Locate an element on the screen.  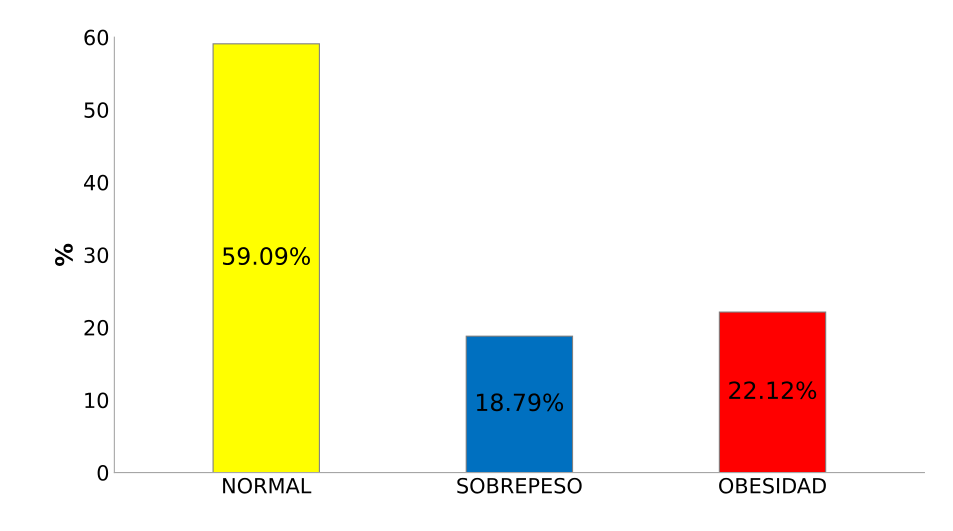
x-tick-label: OBESIDAD is located at coordinates (772, 486).